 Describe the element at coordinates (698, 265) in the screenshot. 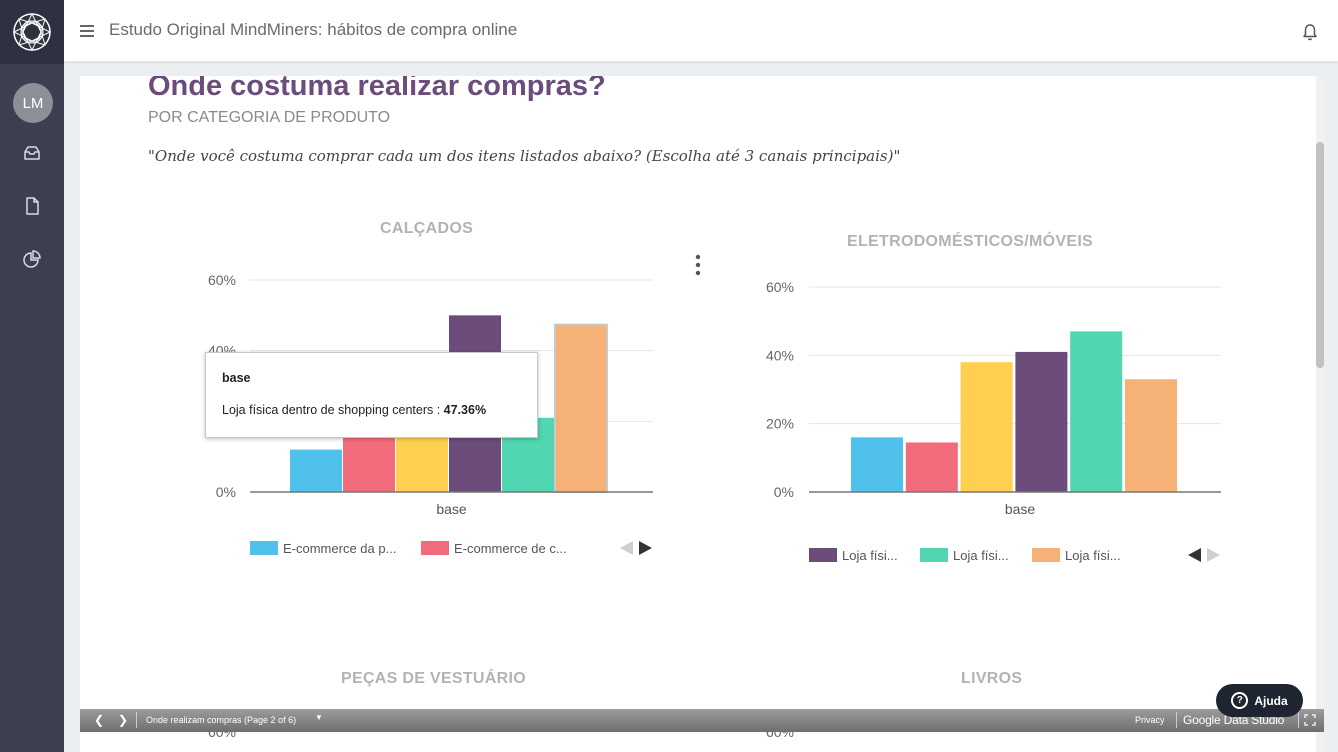

I see `more-options-icon` at that location.